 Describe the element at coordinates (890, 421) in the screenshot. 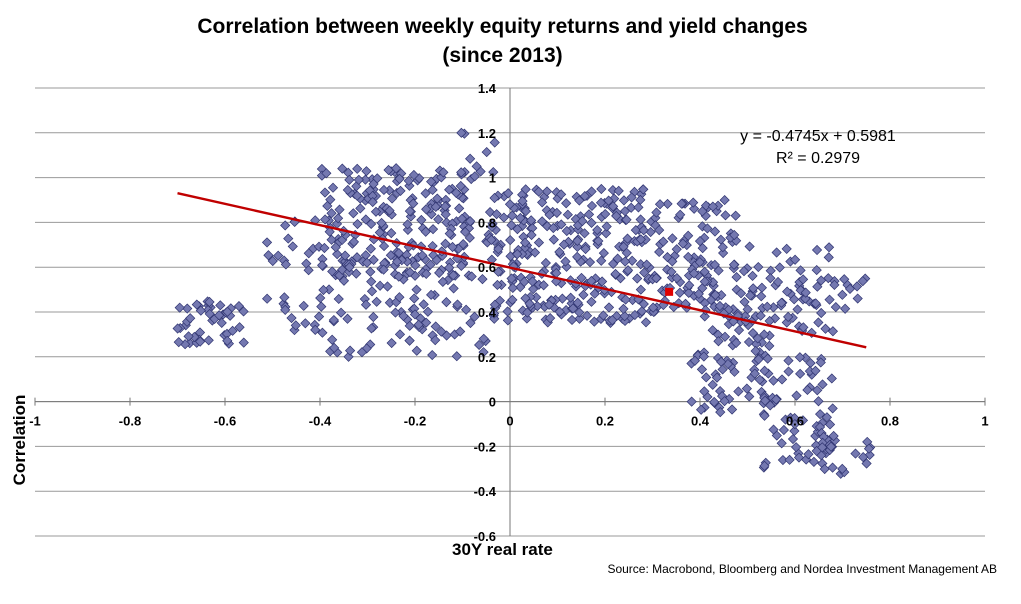

I see `x-tick-label: 0.8` at that location.